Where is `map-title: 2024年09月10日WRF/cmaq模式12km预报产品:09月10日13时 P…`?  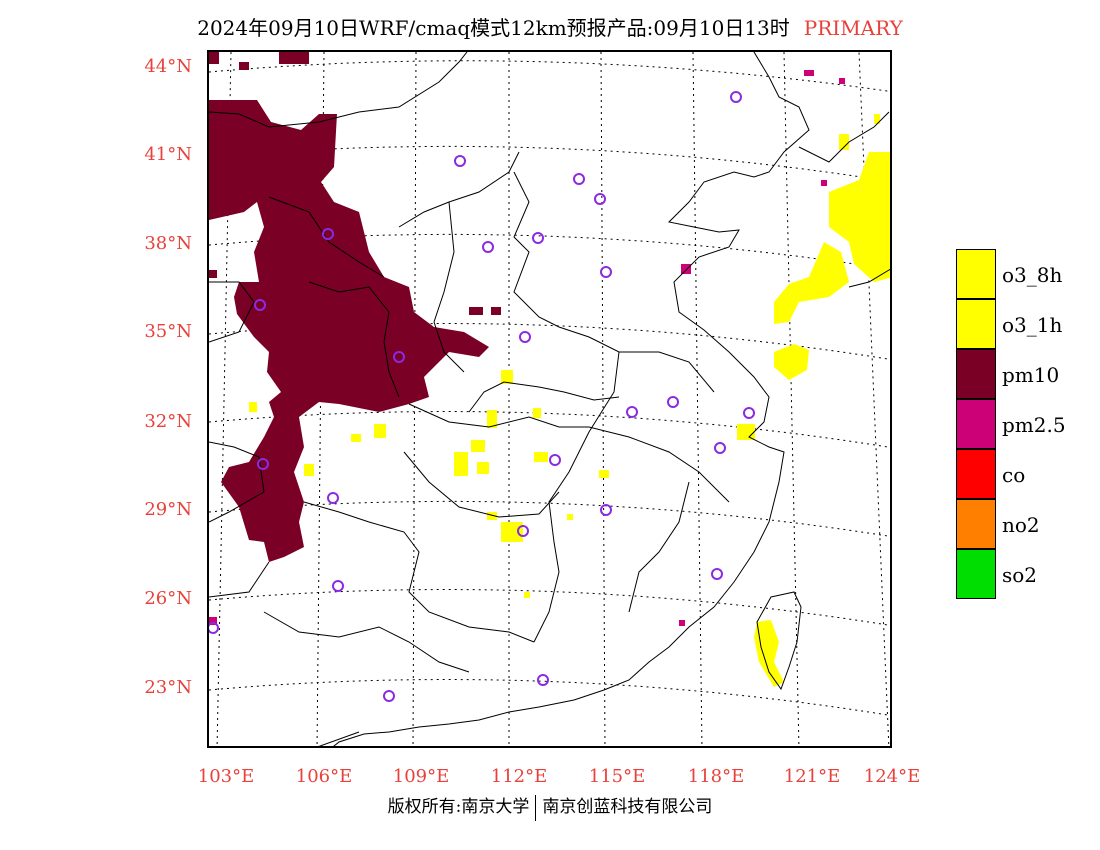
map-title: 2024年09月10日WRF/cmaq模式12km预报产品:09月10日13时 P… is located at coordinates (550, 26).